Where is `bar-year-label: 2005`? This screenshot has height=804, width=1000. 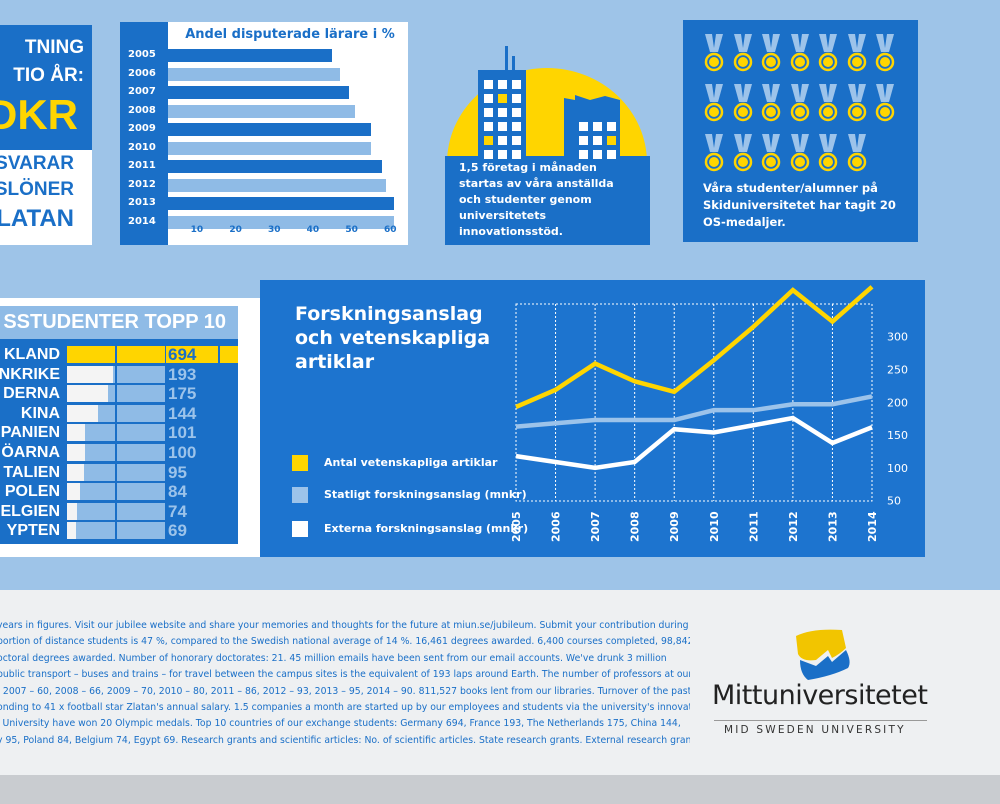
bar-year-label: 2005 is located at coordinates (142, 54).